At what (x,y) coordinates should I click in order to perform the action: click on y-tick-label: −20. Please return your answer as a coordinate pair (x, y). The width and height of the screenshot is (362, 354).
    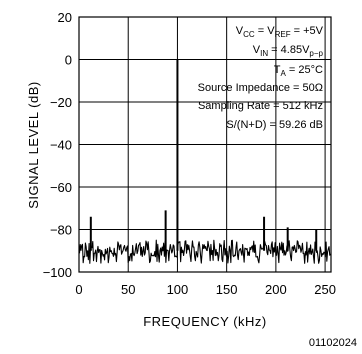
    Looking at the image, I should click on (61, 102).